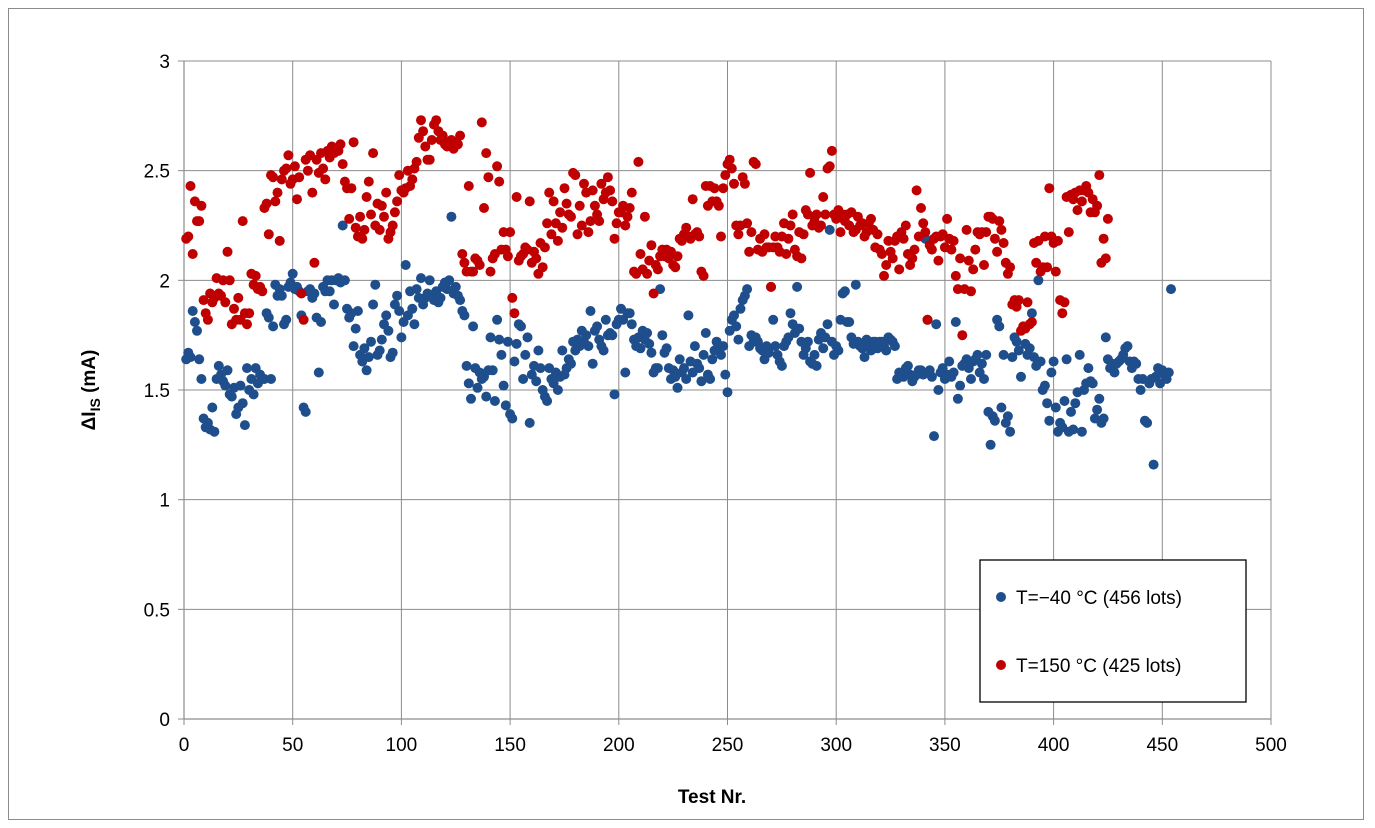 This screenshot has width=1375, height=828. I want to click on y-tick-label: 2, so click(164, 281).